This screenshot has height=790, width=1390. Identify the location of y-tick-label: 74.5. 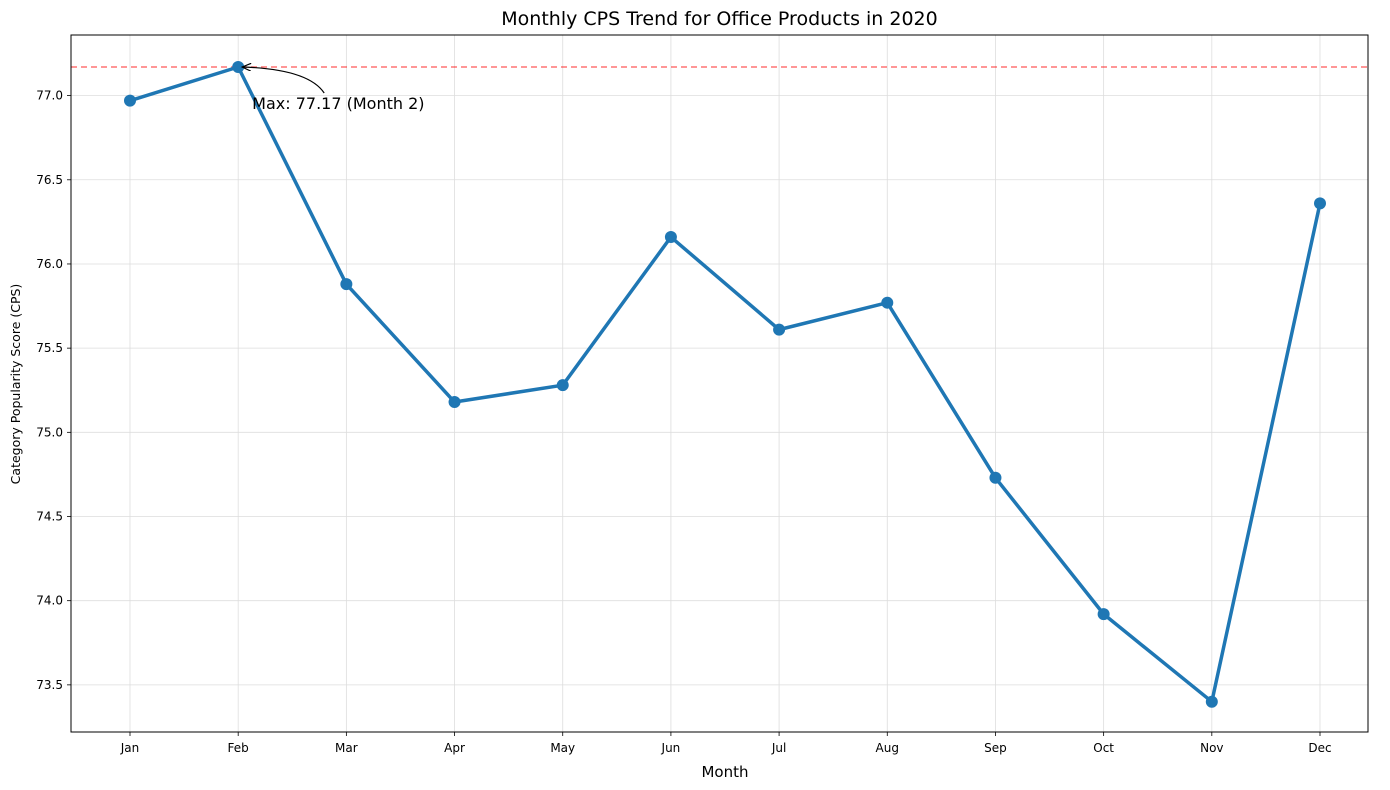
(49, 517).